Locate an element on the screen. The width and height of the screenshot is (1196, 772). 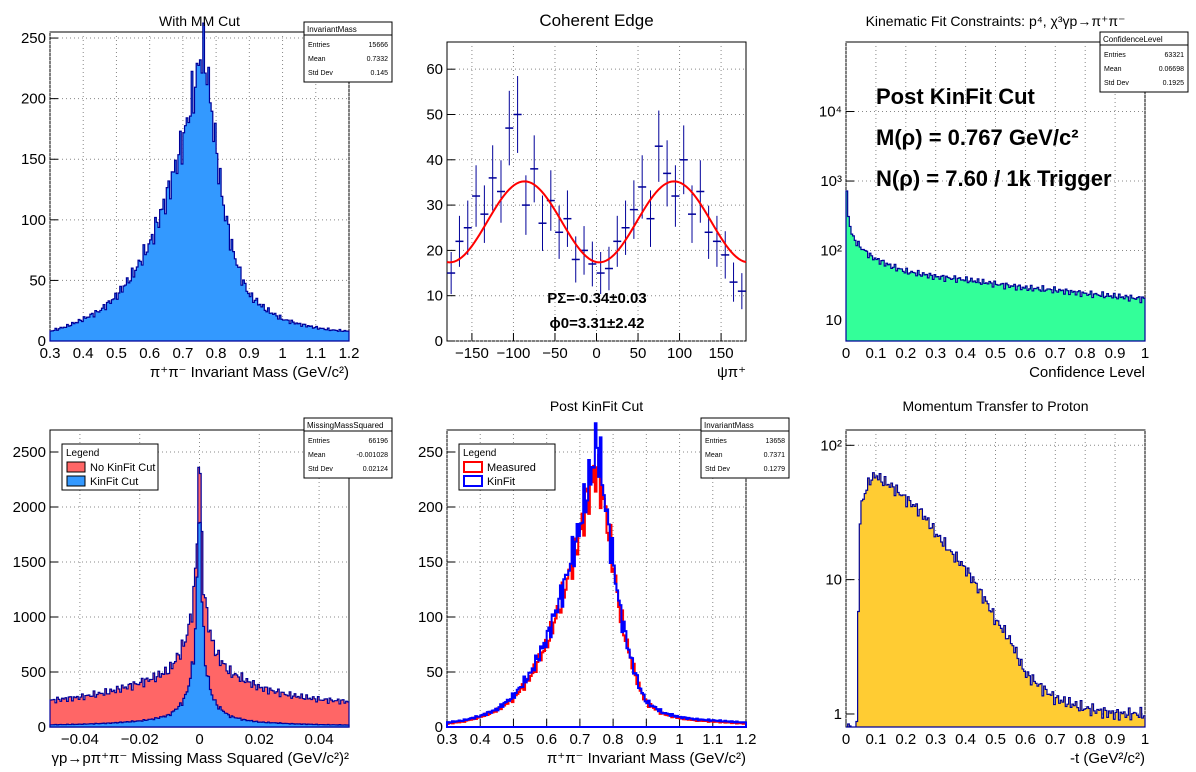
y-tick-label: 500 is located at coordinates (33, 672).